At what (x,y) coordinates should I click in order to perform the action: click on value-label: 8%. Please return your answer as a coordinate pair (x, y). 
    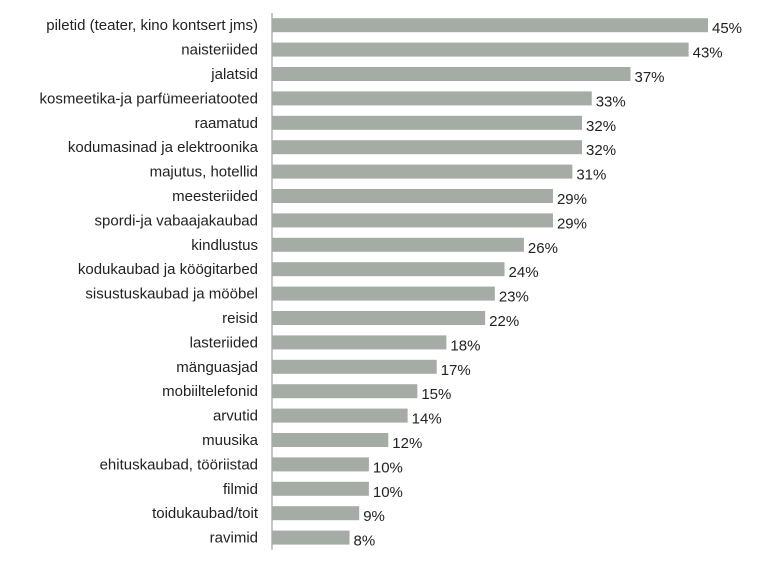
    Looking at the image, I should click on (365, 541).